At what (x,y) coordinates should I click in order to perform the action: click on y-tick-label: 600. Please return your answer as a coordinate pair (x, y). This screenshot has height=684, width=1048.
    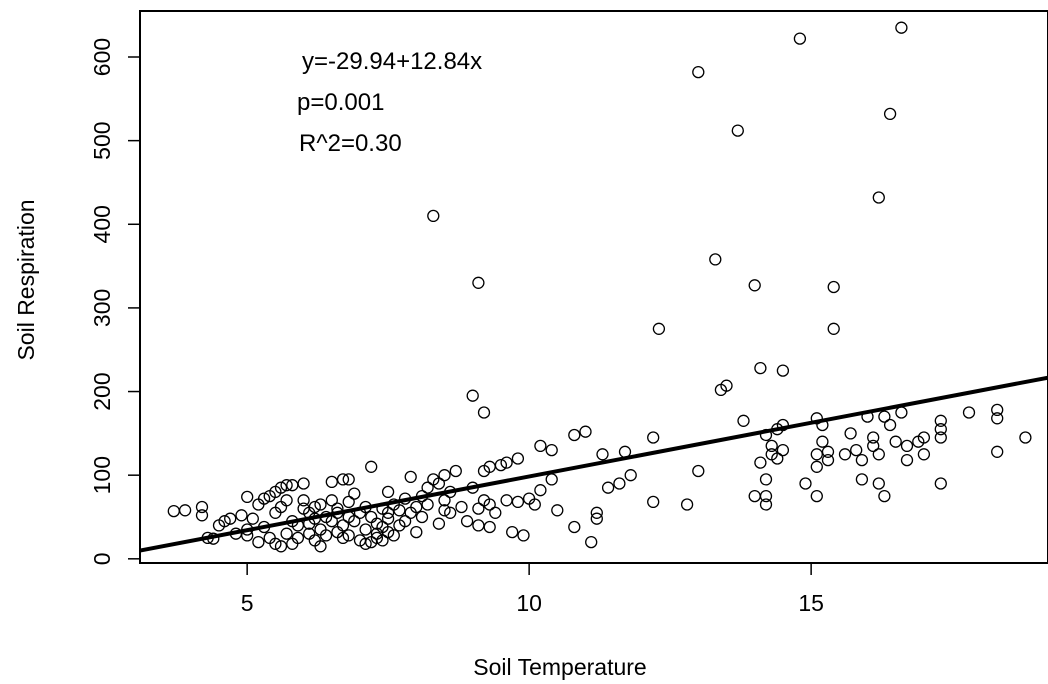
    Looking at the image, I should click on (102, 57).